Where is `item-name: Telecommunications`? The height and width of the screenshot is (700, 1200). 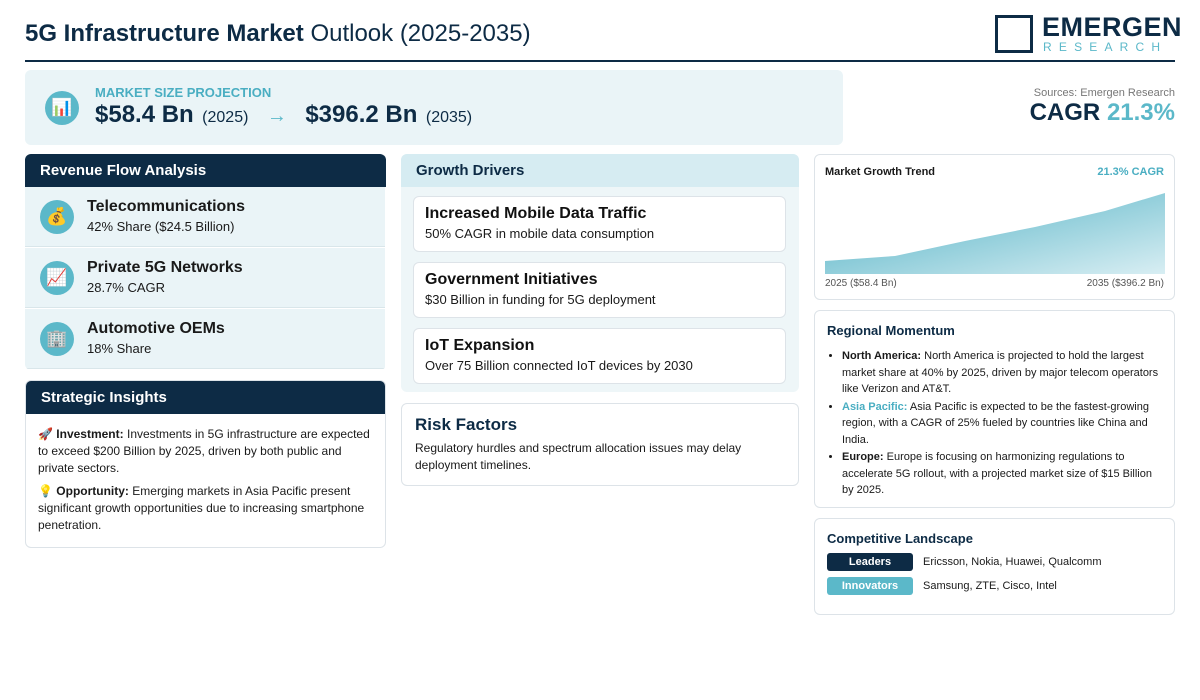 item-name: Telecommunications is located at coordinates (166, 206).